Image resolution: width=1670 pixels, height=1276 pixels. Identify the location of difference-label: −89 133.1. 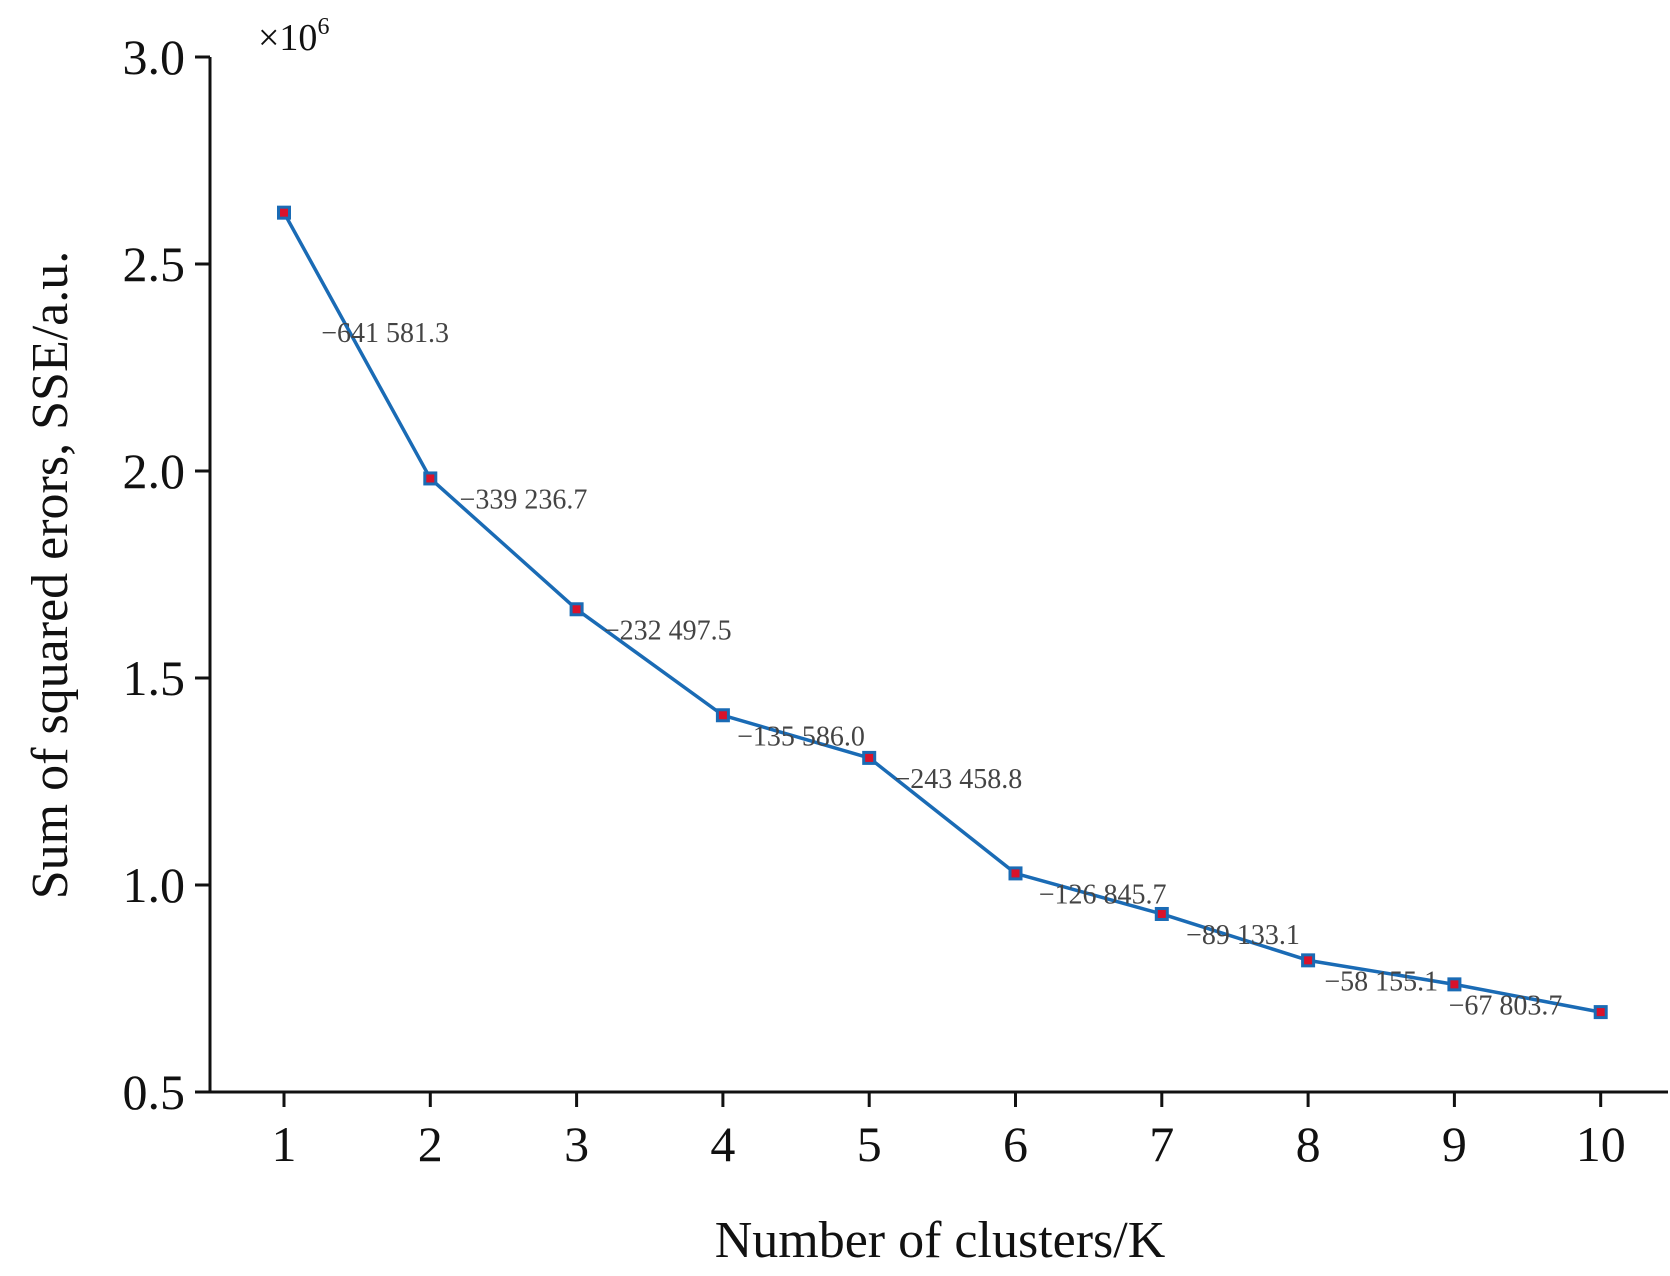
(1243, 935).